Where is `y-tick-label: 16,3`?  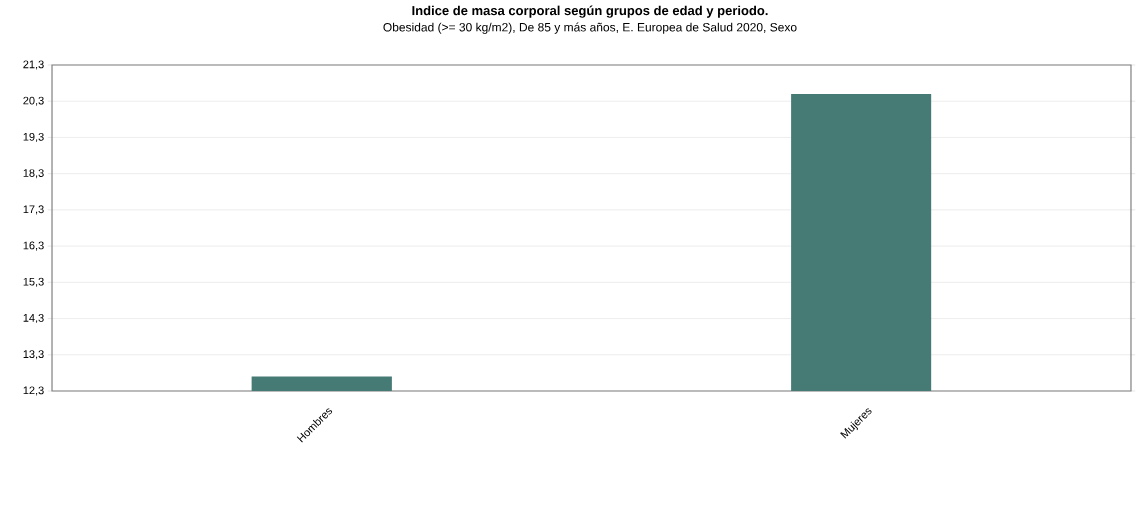
y-tick-label: 16,3 is located at coordinates (33, 246).